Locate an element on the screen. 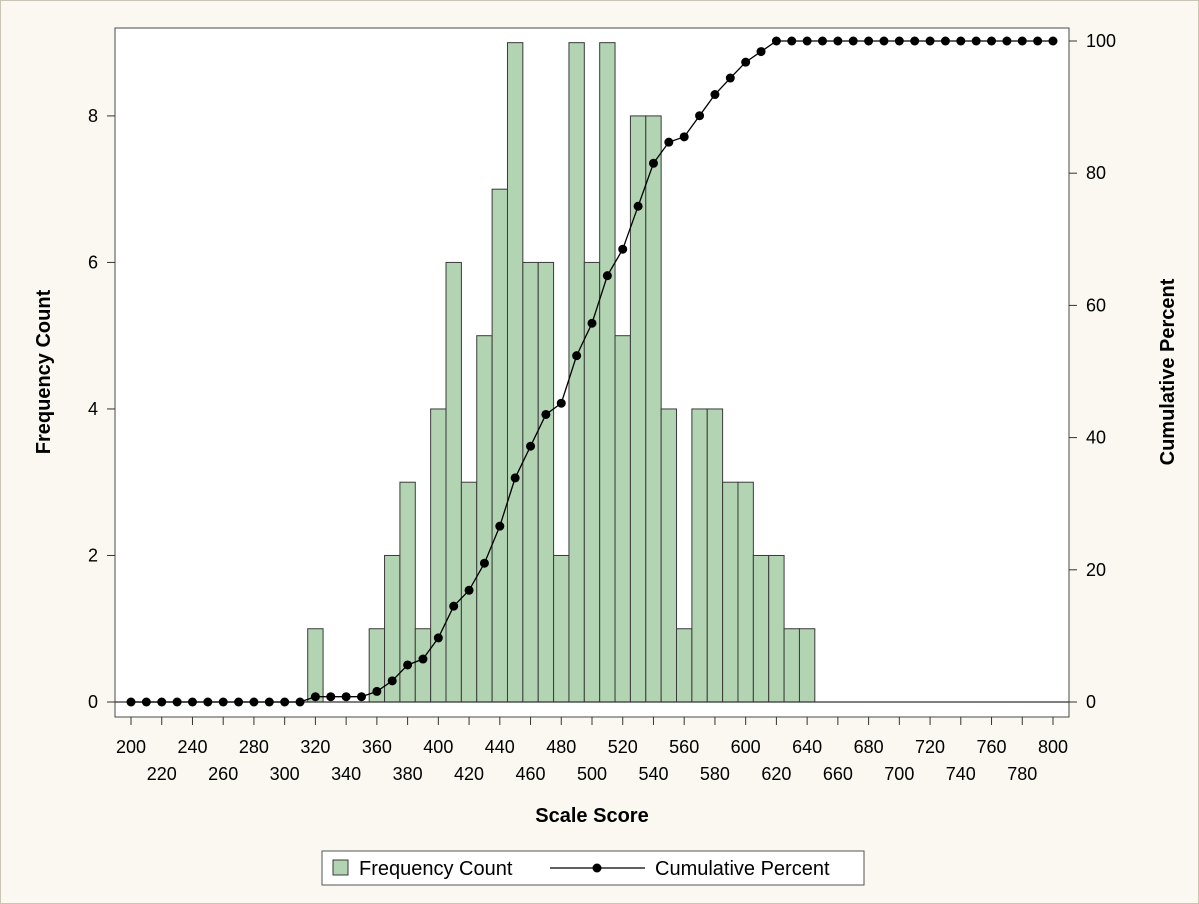 The image size is (1199, 904). x-tick-label: 540 is located at coordinates (653, 774).